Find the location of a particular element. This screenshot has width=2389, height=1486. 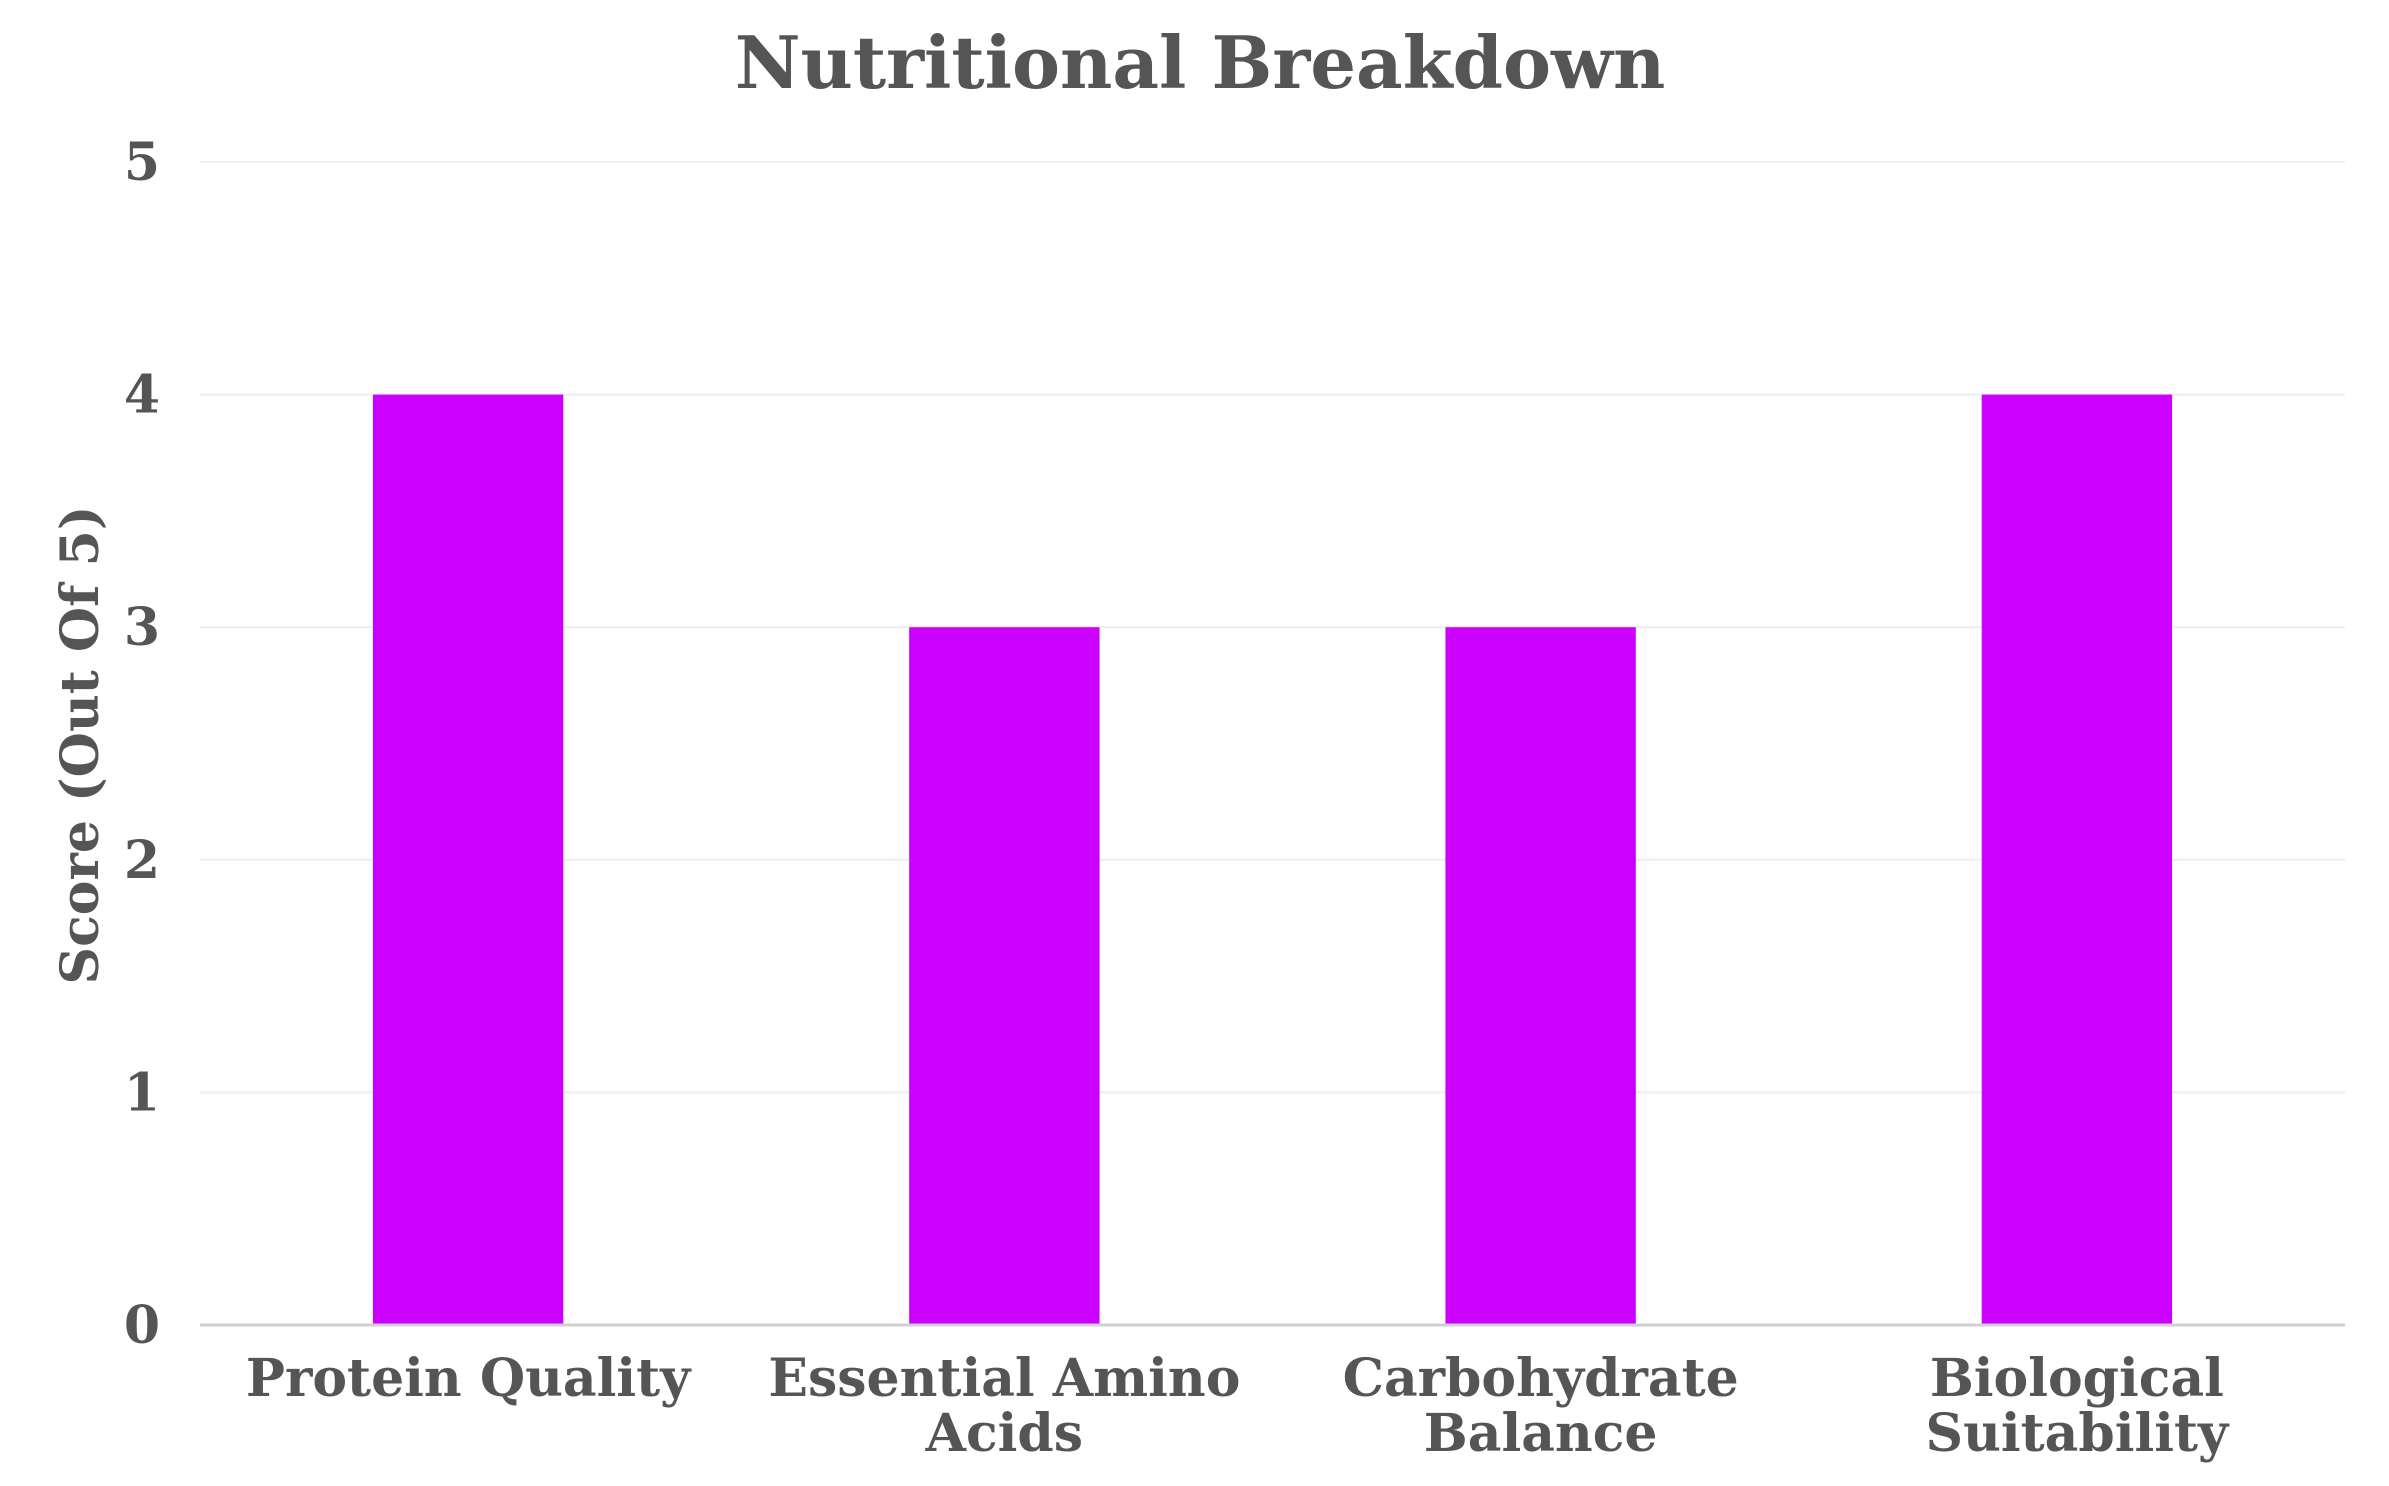

chart-title: Nutritional Breakdown is located at coordinates (1200, 62).